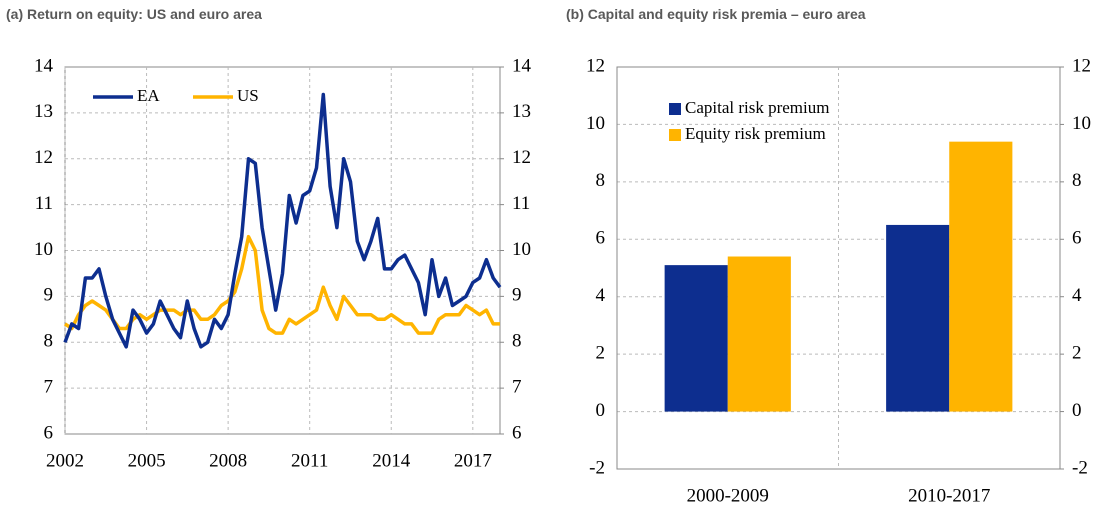 This screenshot has height=509, width=1115. Describe the element at coordinates (248, 95) in the screenshot. I see `legend-label: US` at that location.